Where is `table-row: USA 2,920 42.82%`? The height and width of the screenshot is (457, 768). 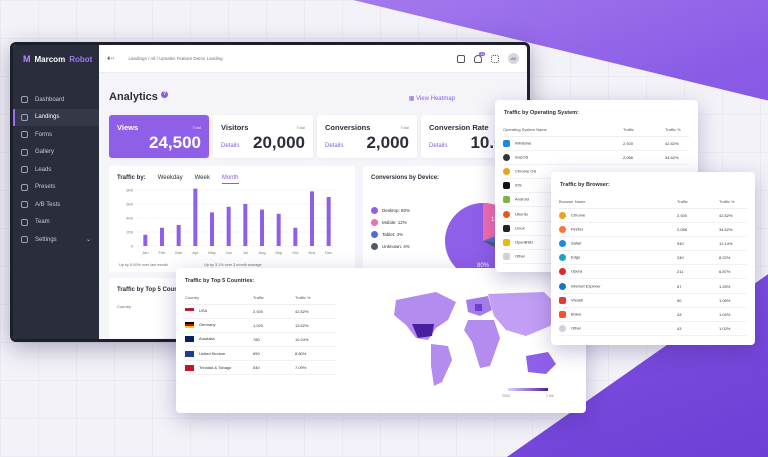 table-row: USA 2,920 42.82% is located at coordinates (260, 311).